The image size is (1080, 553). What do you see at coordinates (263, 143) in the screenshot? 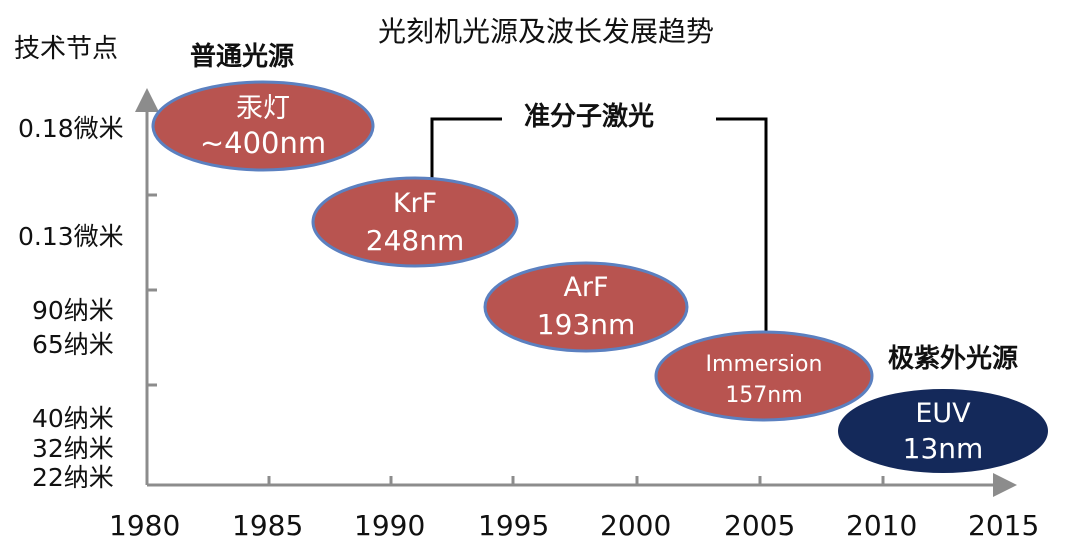
I see `source-wavelength: ~400nm` at bounding box center [263, 143].